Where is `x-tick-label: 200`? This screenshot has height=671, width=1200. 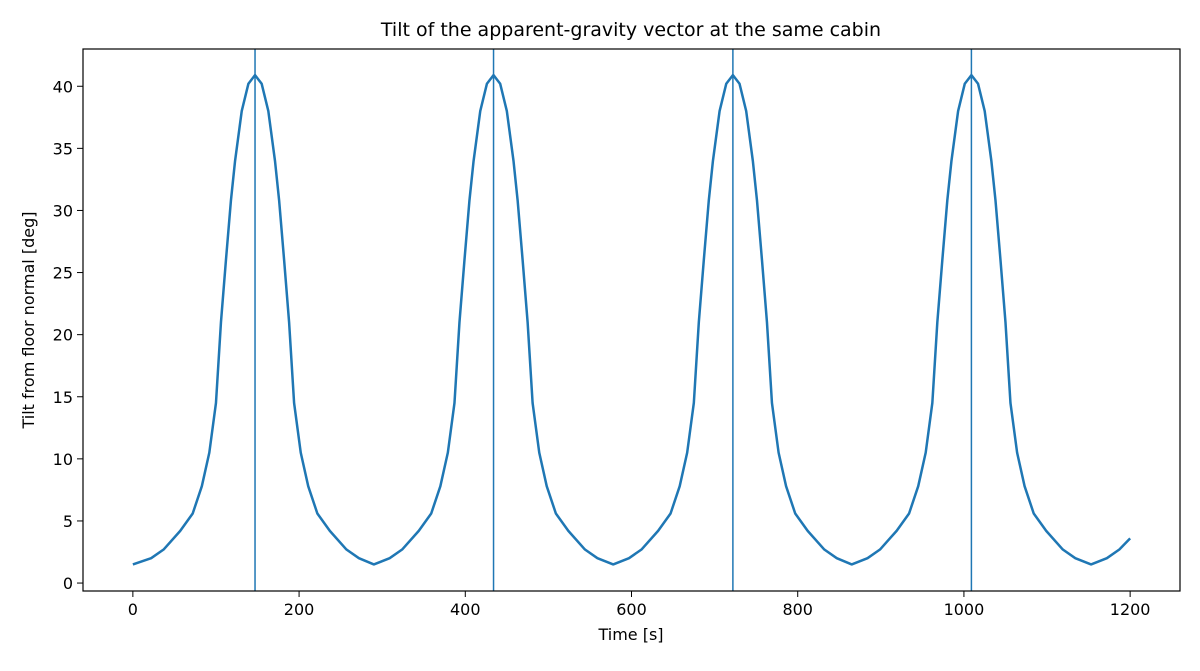
x-tick-label: 200 is located at coordinates (299, 609).